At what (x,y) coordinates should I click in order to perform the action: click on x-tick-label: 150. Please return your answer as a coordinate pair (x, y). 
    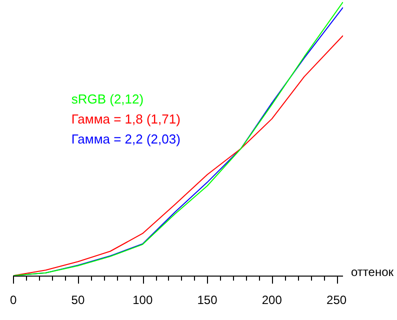
    Looking at the image, I should click on (207, 300).